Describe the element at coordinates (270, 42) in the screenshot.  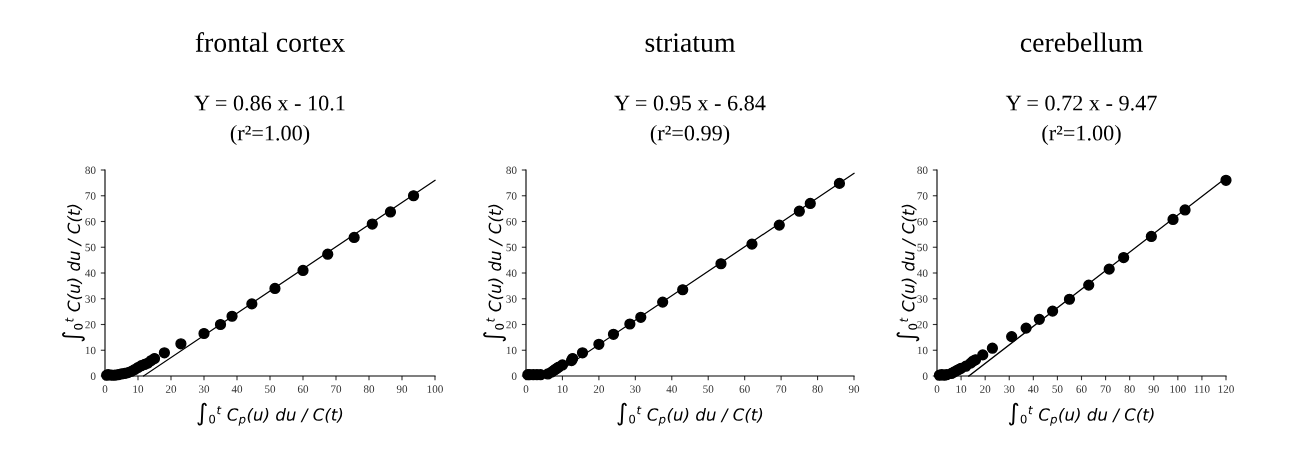
I see `chart-title: frontal cortex` at that location.